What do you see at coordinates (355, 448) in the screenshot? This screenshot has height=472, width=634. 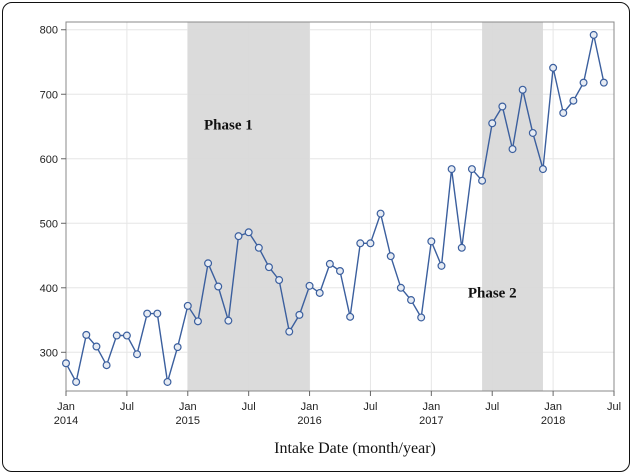 I see `x-axis-title: Intake Date (month/year)` at bounding box center [355, 448].